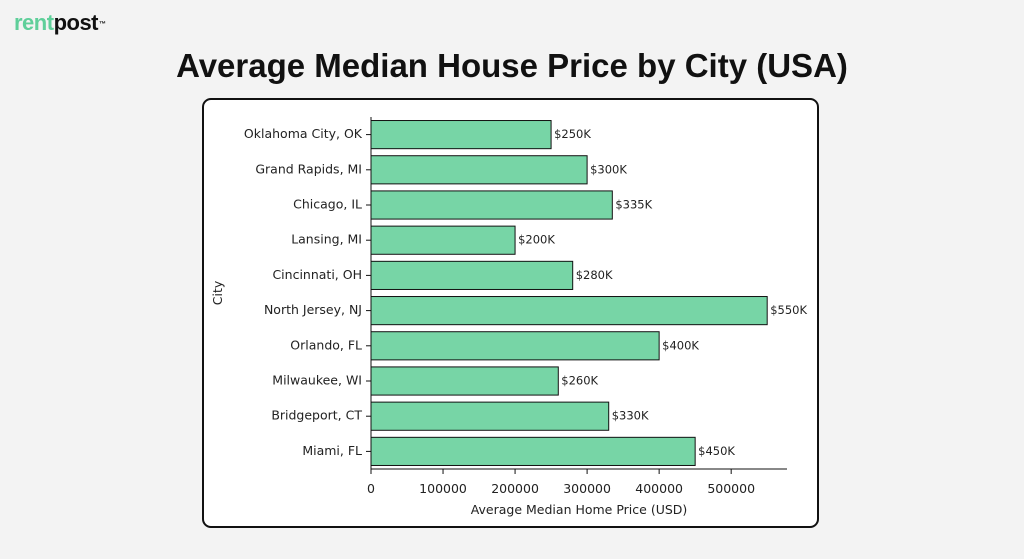  I want to click on logo-trademark: ™, so click(102, 24).